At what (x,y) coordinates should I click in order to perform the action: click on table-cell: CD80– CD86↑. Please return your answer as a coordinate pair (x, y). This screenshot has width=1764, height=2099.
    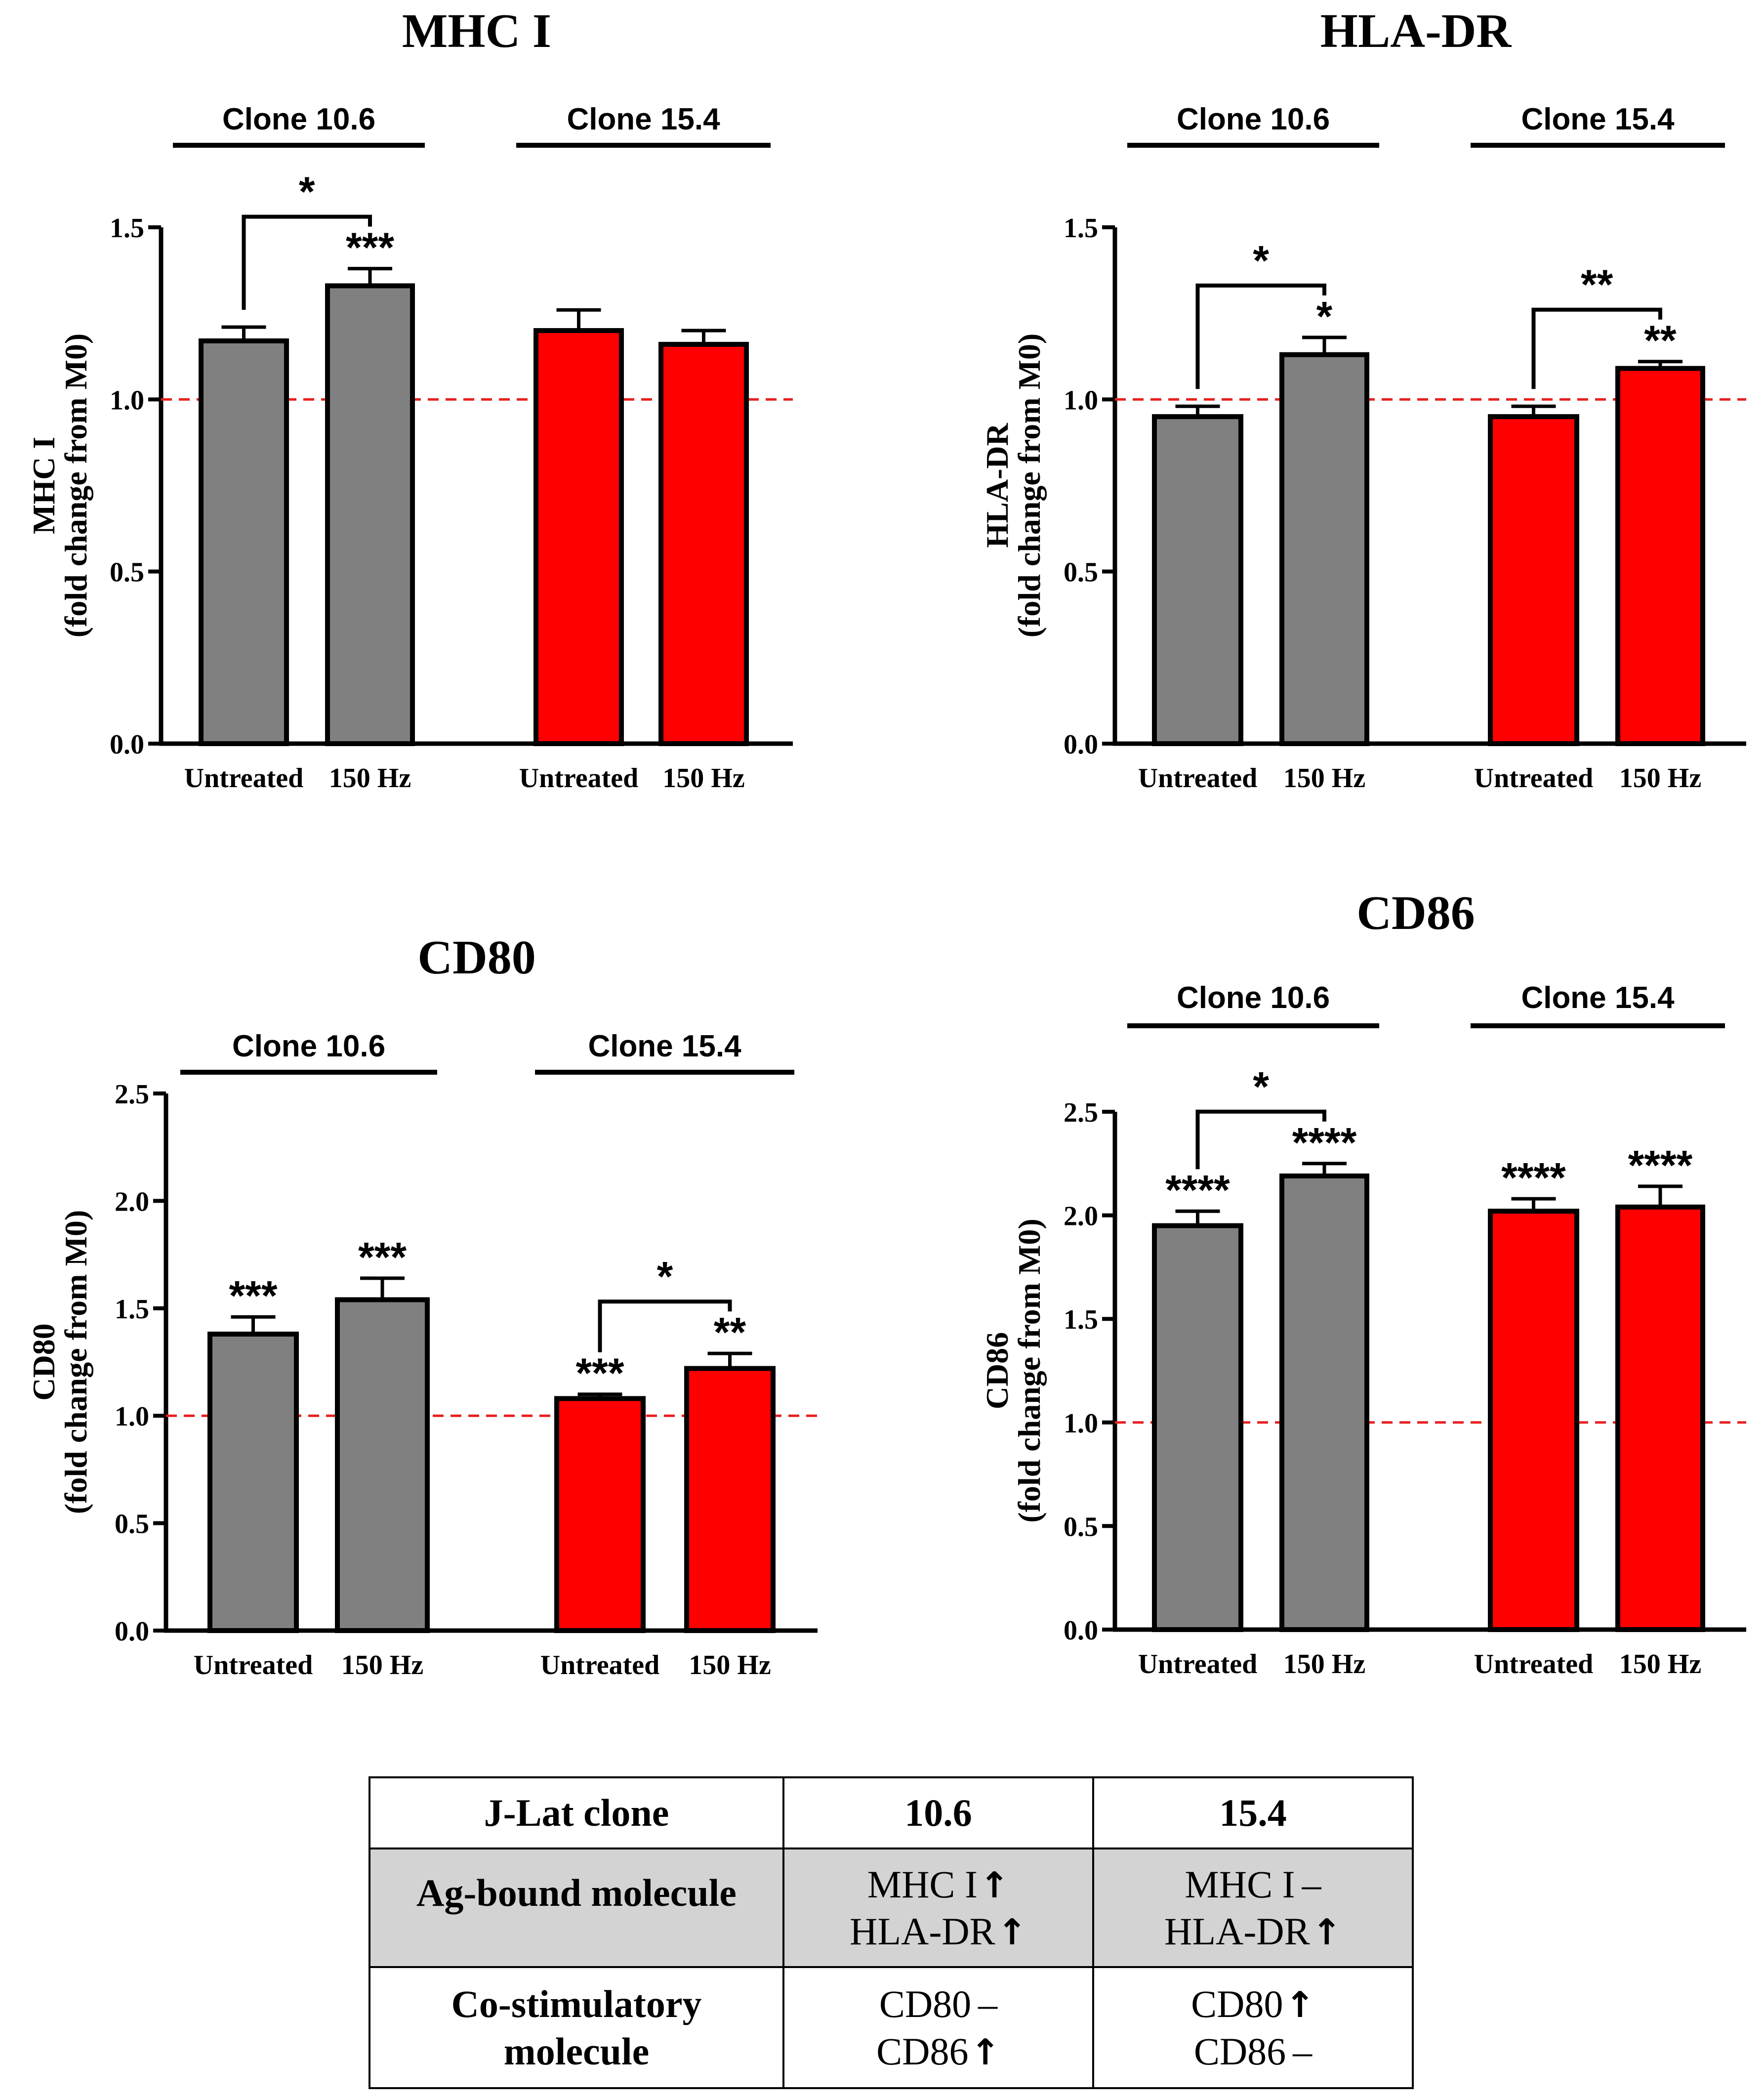
    Looking at the image, I should click on (938, 2027).